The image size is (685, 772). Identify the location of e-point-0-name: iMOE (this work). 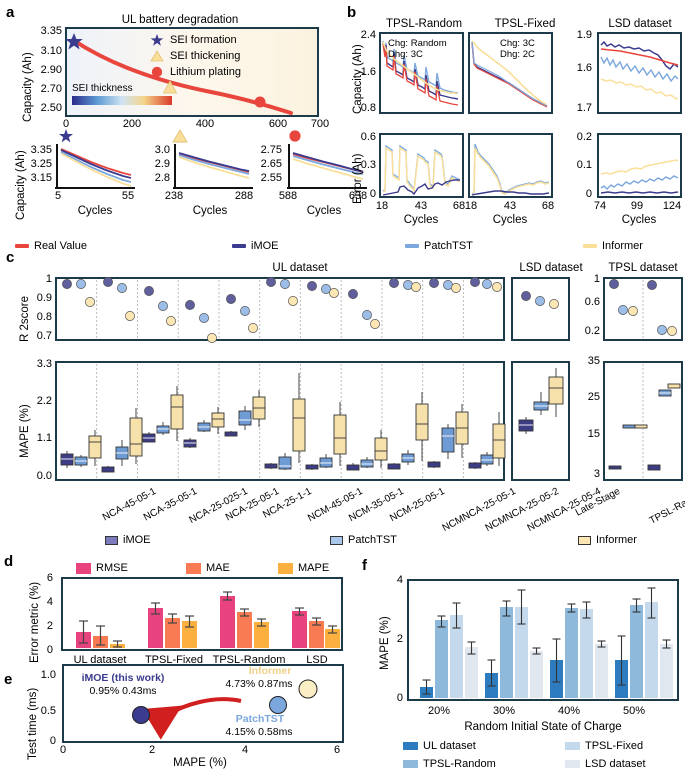
(123, 678).